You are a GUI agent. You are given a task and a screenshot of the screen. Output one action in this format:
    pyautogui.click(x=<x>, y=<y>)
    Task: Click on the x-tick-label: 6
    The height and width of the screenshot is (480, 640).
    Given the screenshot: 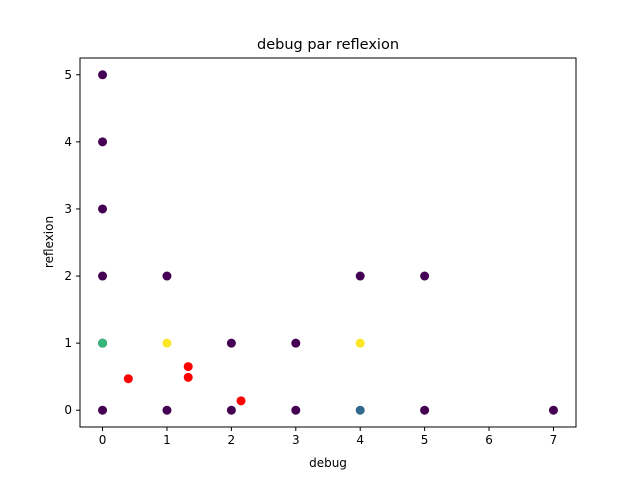 What is the action you would take?
    pyautogui.click(x=489, y=440)
    